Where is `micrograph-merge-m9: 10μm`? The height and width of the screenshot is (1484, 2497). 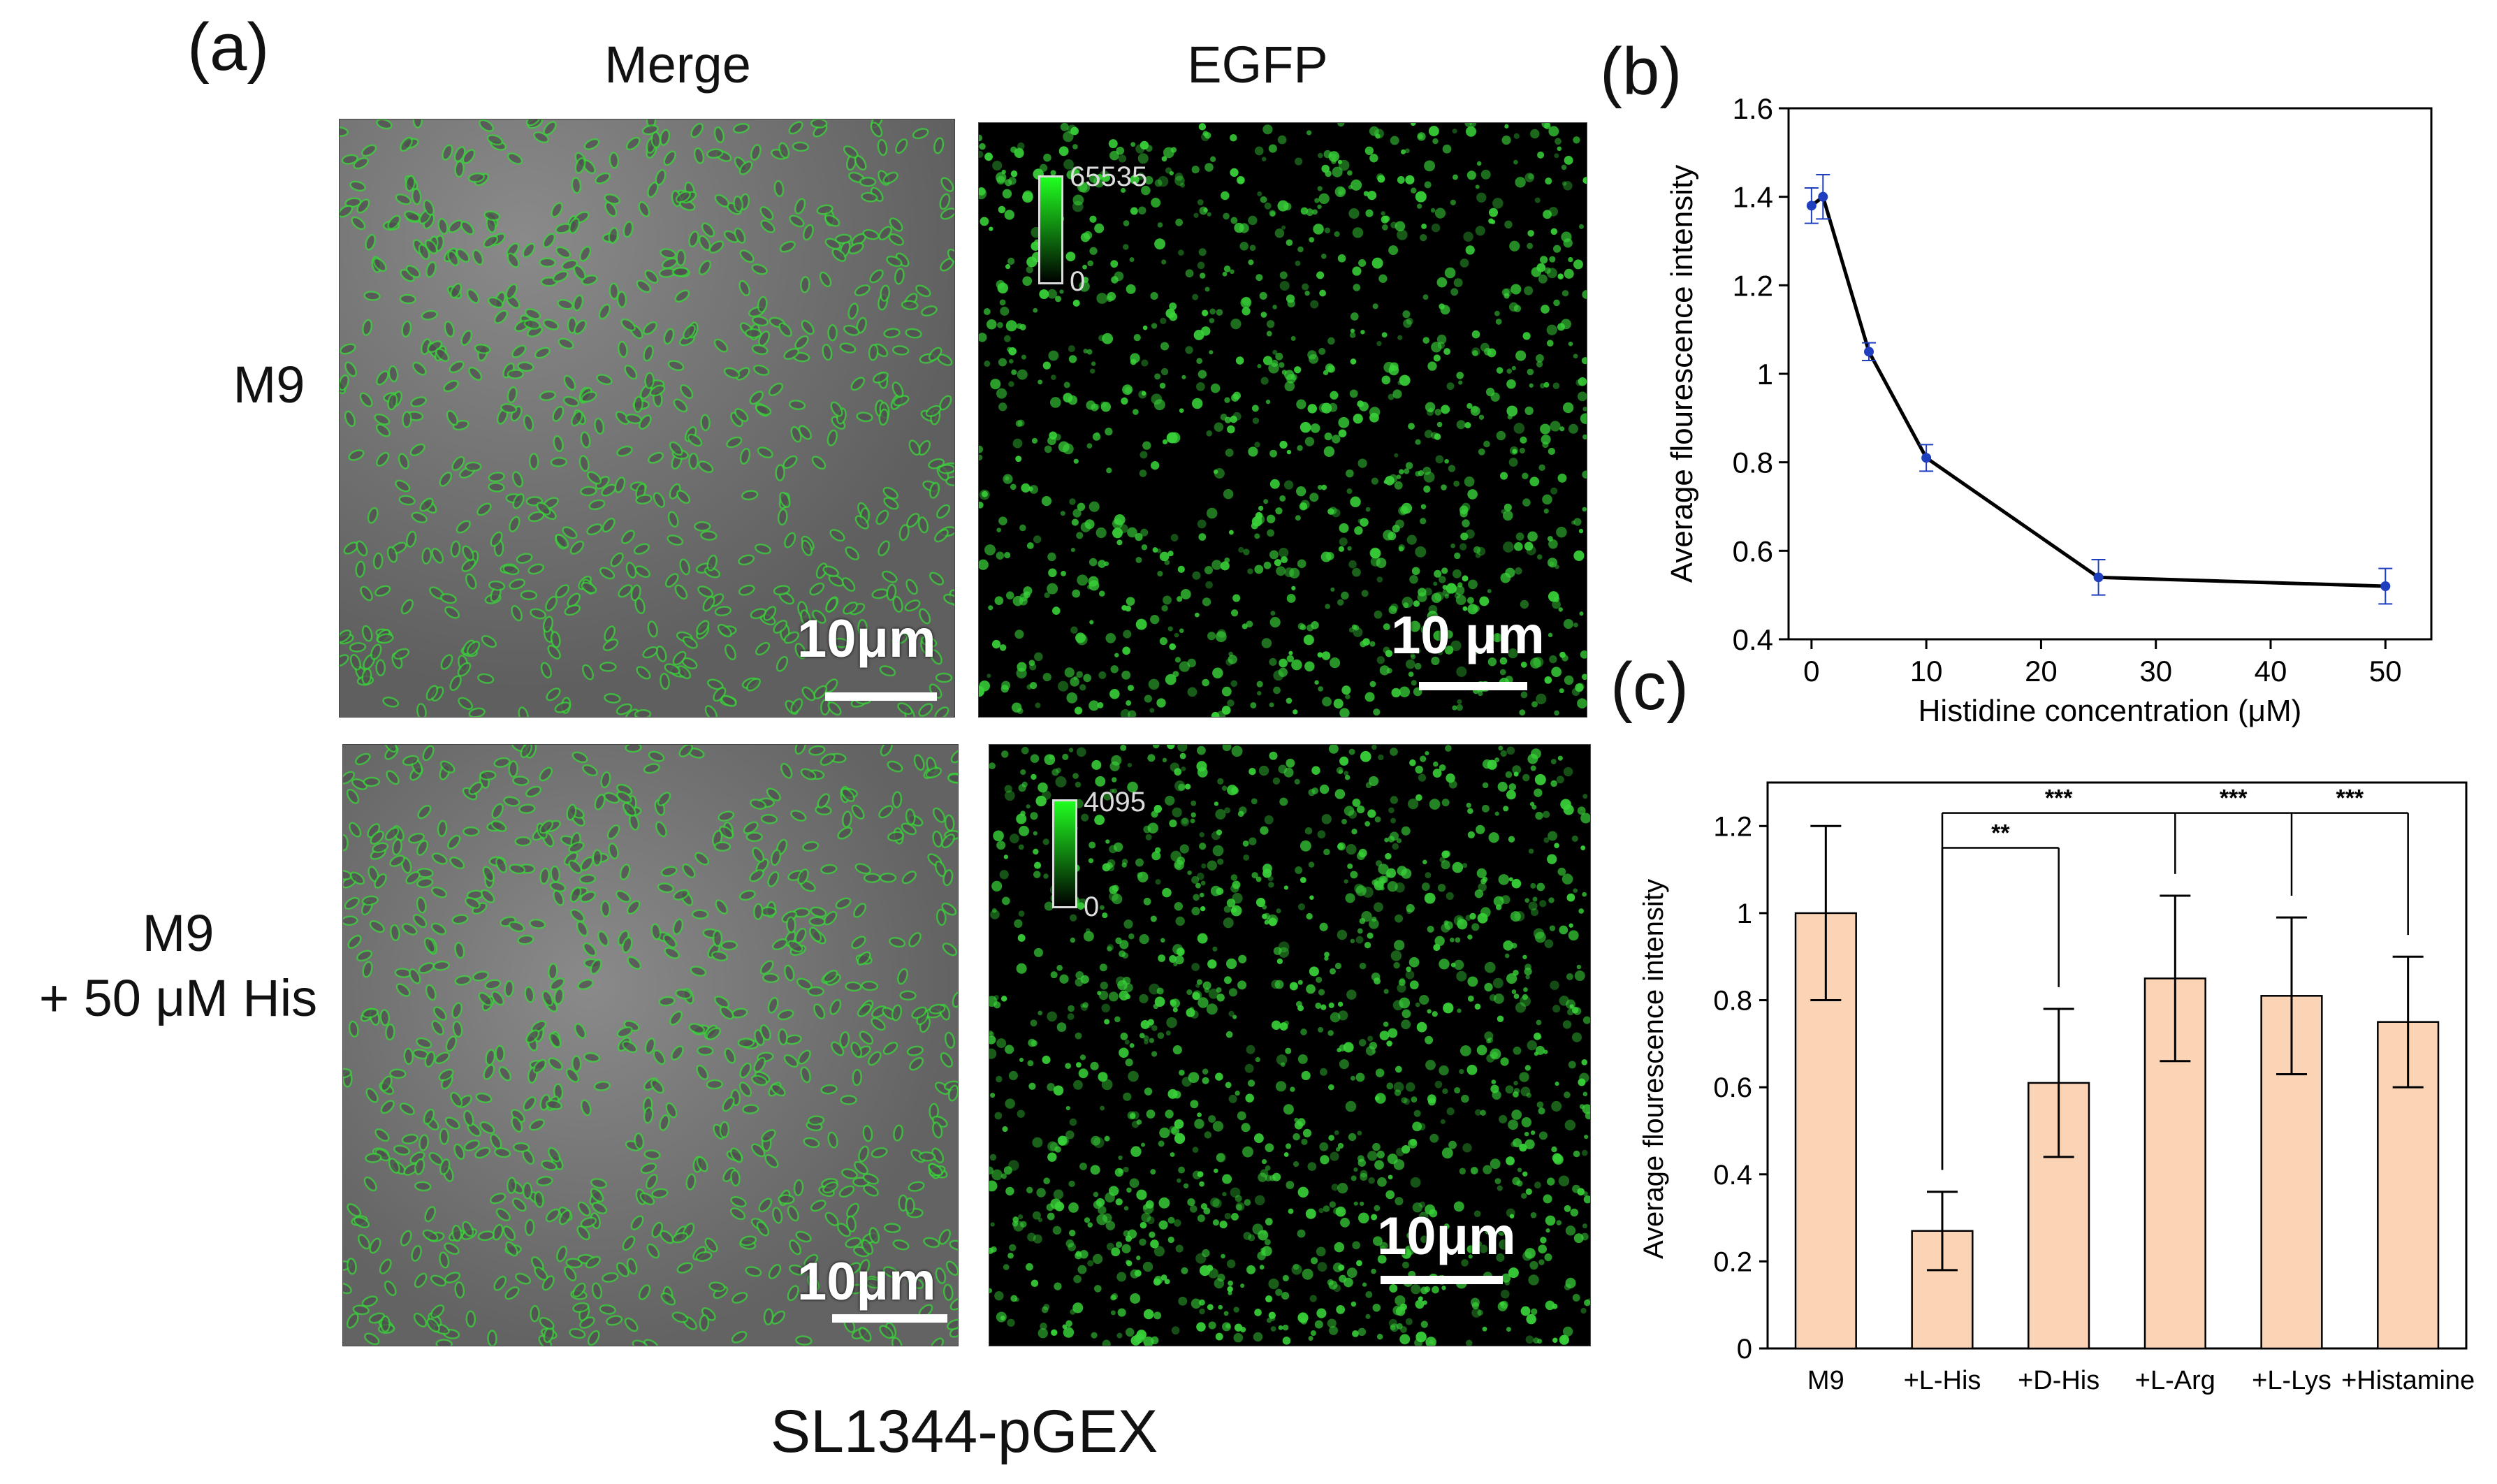 micrograph-merge-m9: 10μm is located at coordinates (647, 418).